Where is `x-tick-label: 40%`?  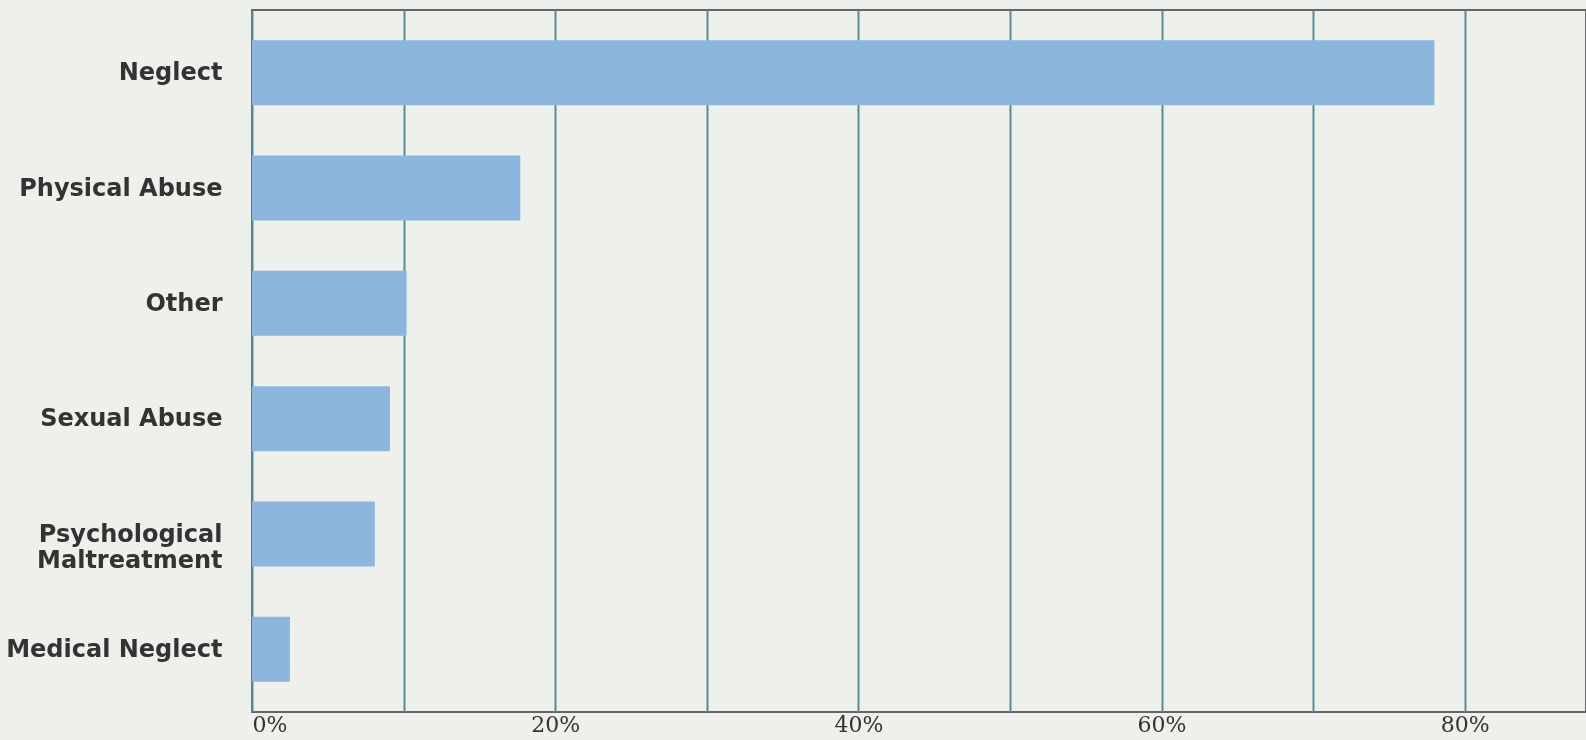 x-tick-label: 40% is located at coordinates (859, 724).